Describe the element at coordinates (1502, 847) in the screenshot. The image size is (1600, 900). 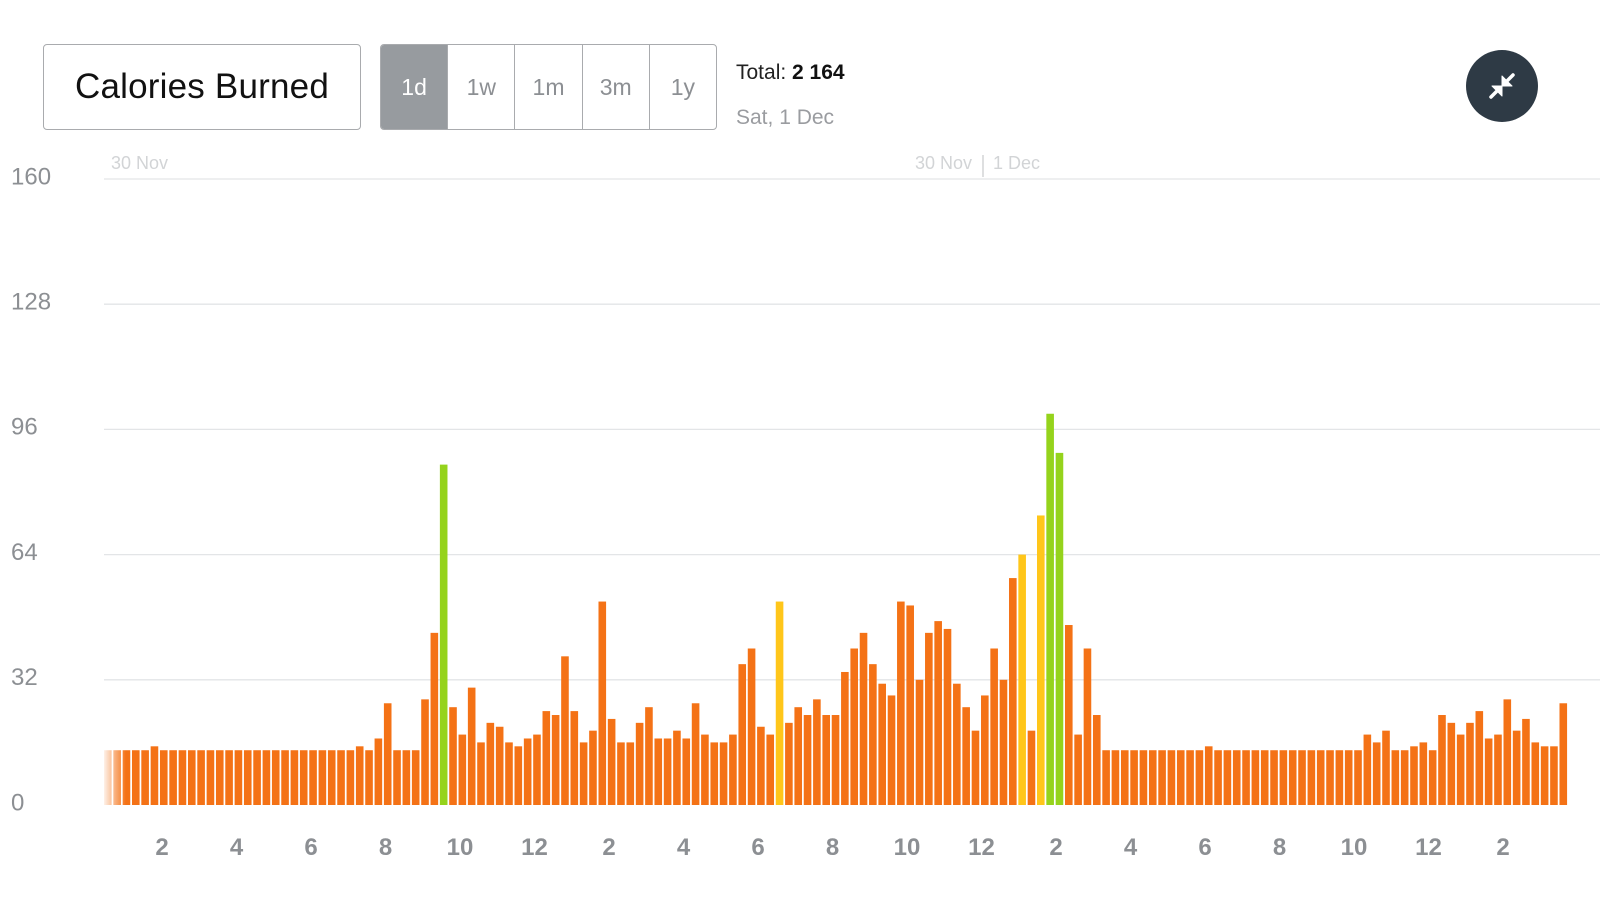
I see `x-tick-label: 2` at that location.